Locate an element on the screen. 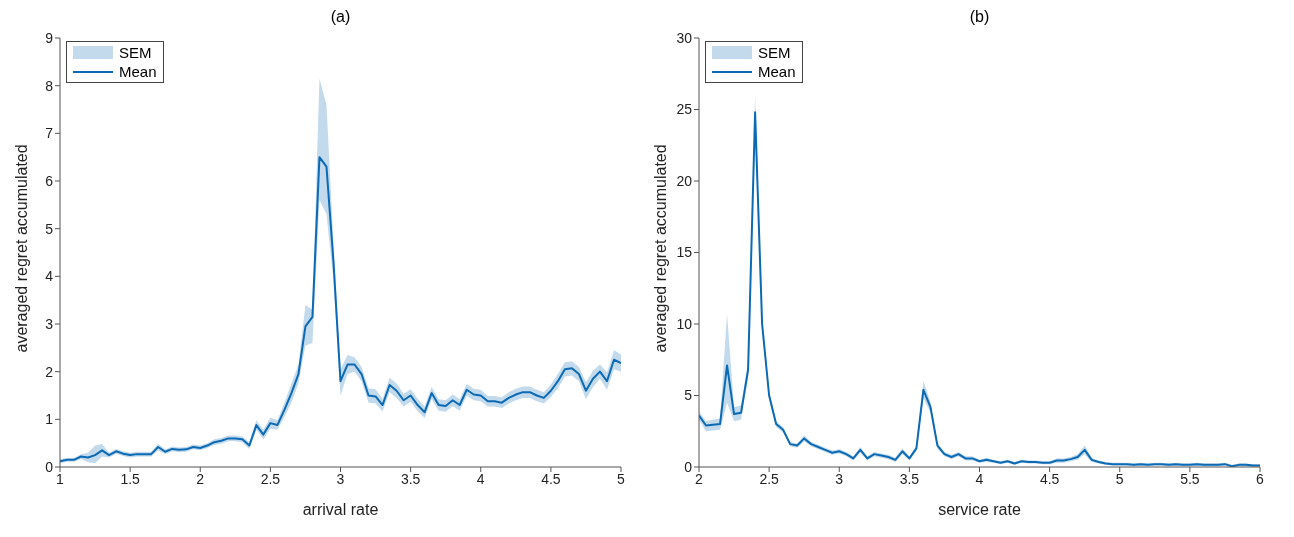 The image size is (1294, 537). y-tick-label: 9 is located at coordinates (49, 37).